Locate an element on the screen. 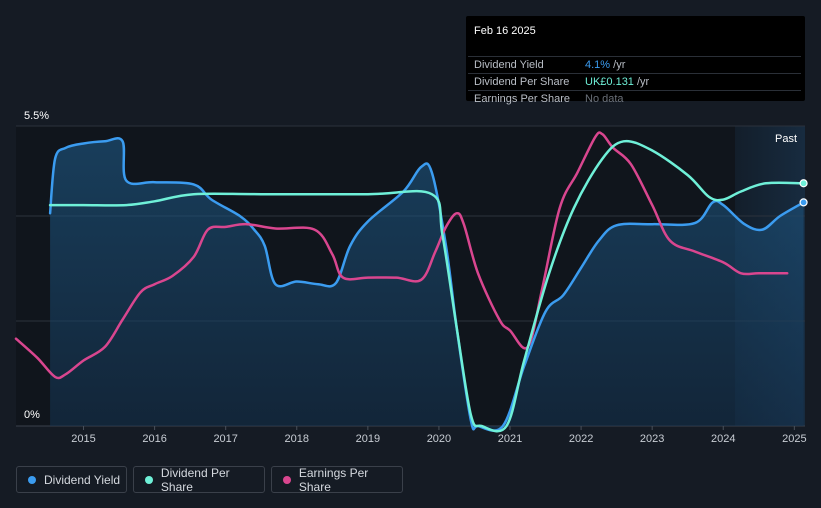 Image resolution: width=821 pixels, height=508 pixels. x-tick-label: 2018 is located at coordinates (297, 439).